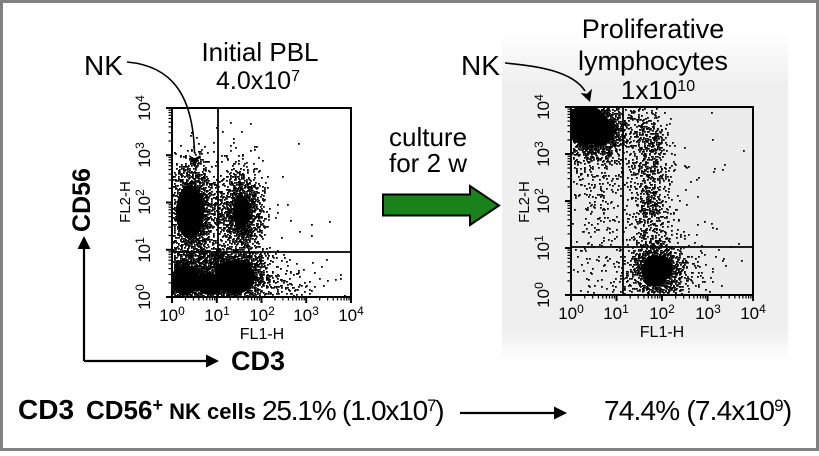 This screenshot has width=819, height=456. Describe the element at coordinates (82, 200) in the screenshot. I see `svg-text: CD56` at that location.